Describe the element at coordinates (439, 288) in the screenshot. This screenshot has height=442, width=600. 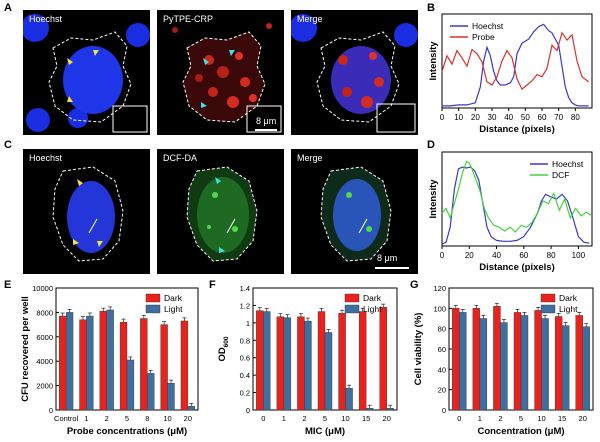
I see `y-tick-label: 120` at that location.